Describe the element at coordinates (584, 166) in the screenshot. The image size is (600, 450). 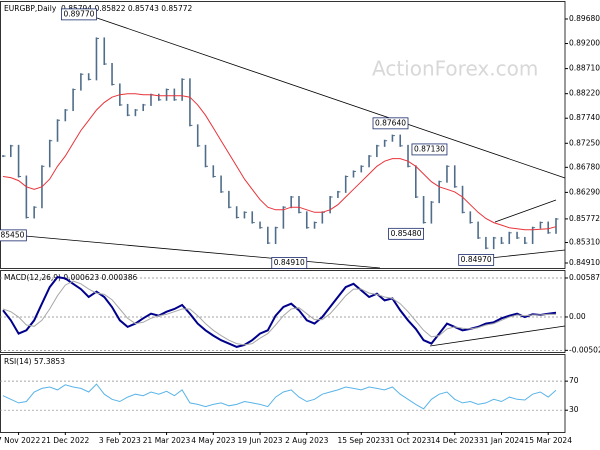
I see `y-tick-label: 0.86780` at that location.